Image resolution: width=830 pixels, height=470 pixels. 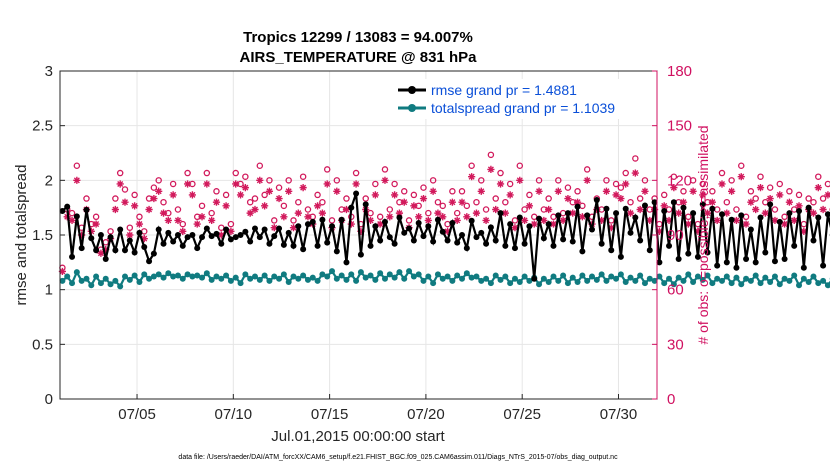 What do you see at coordinates (412, 108) in the screenshot?
I see `legend-totalspread-marker` at bounding box center [412, 108].